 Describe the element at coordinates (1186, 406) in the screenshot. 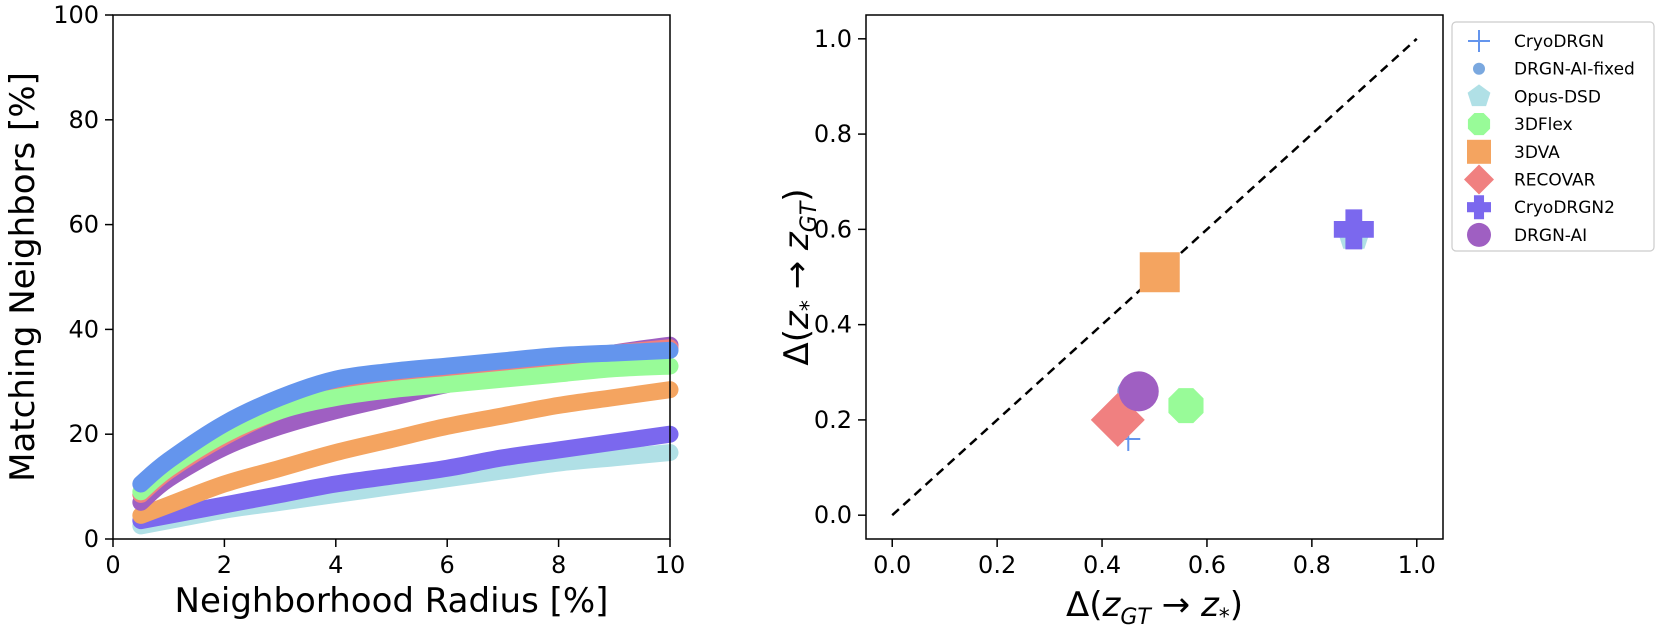

I see `point-3dflex` at that location.